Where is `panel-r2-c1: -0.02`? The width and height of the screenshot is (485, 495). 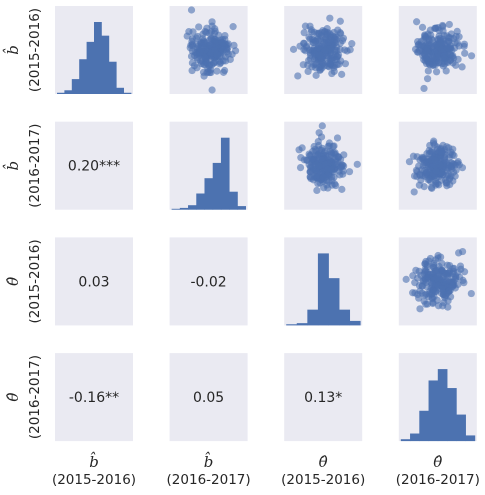 panel-r2-c1: -0.02 is located at coordinates (208, 281).